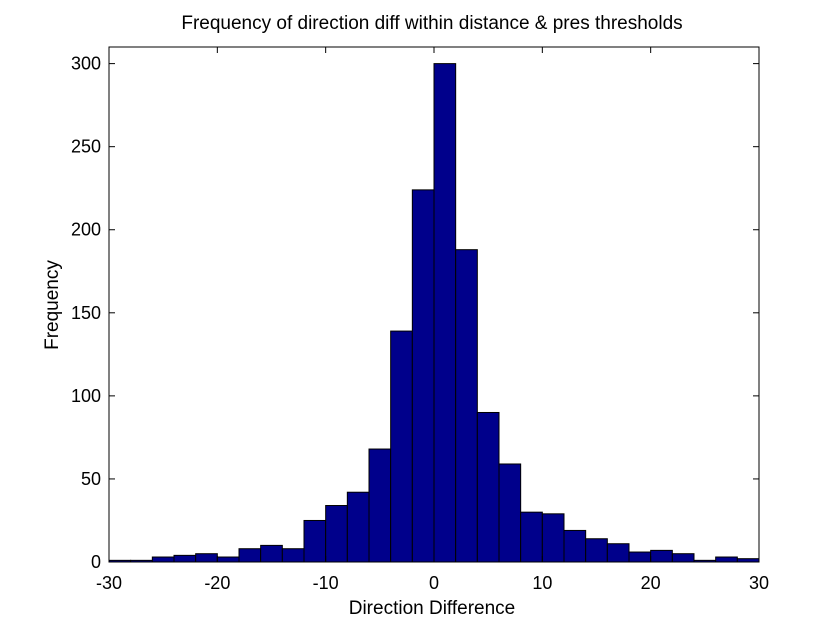  Describe the element at coordinates (86, 396) in the screenshot. I see `y-tick-label: 100` at that location.